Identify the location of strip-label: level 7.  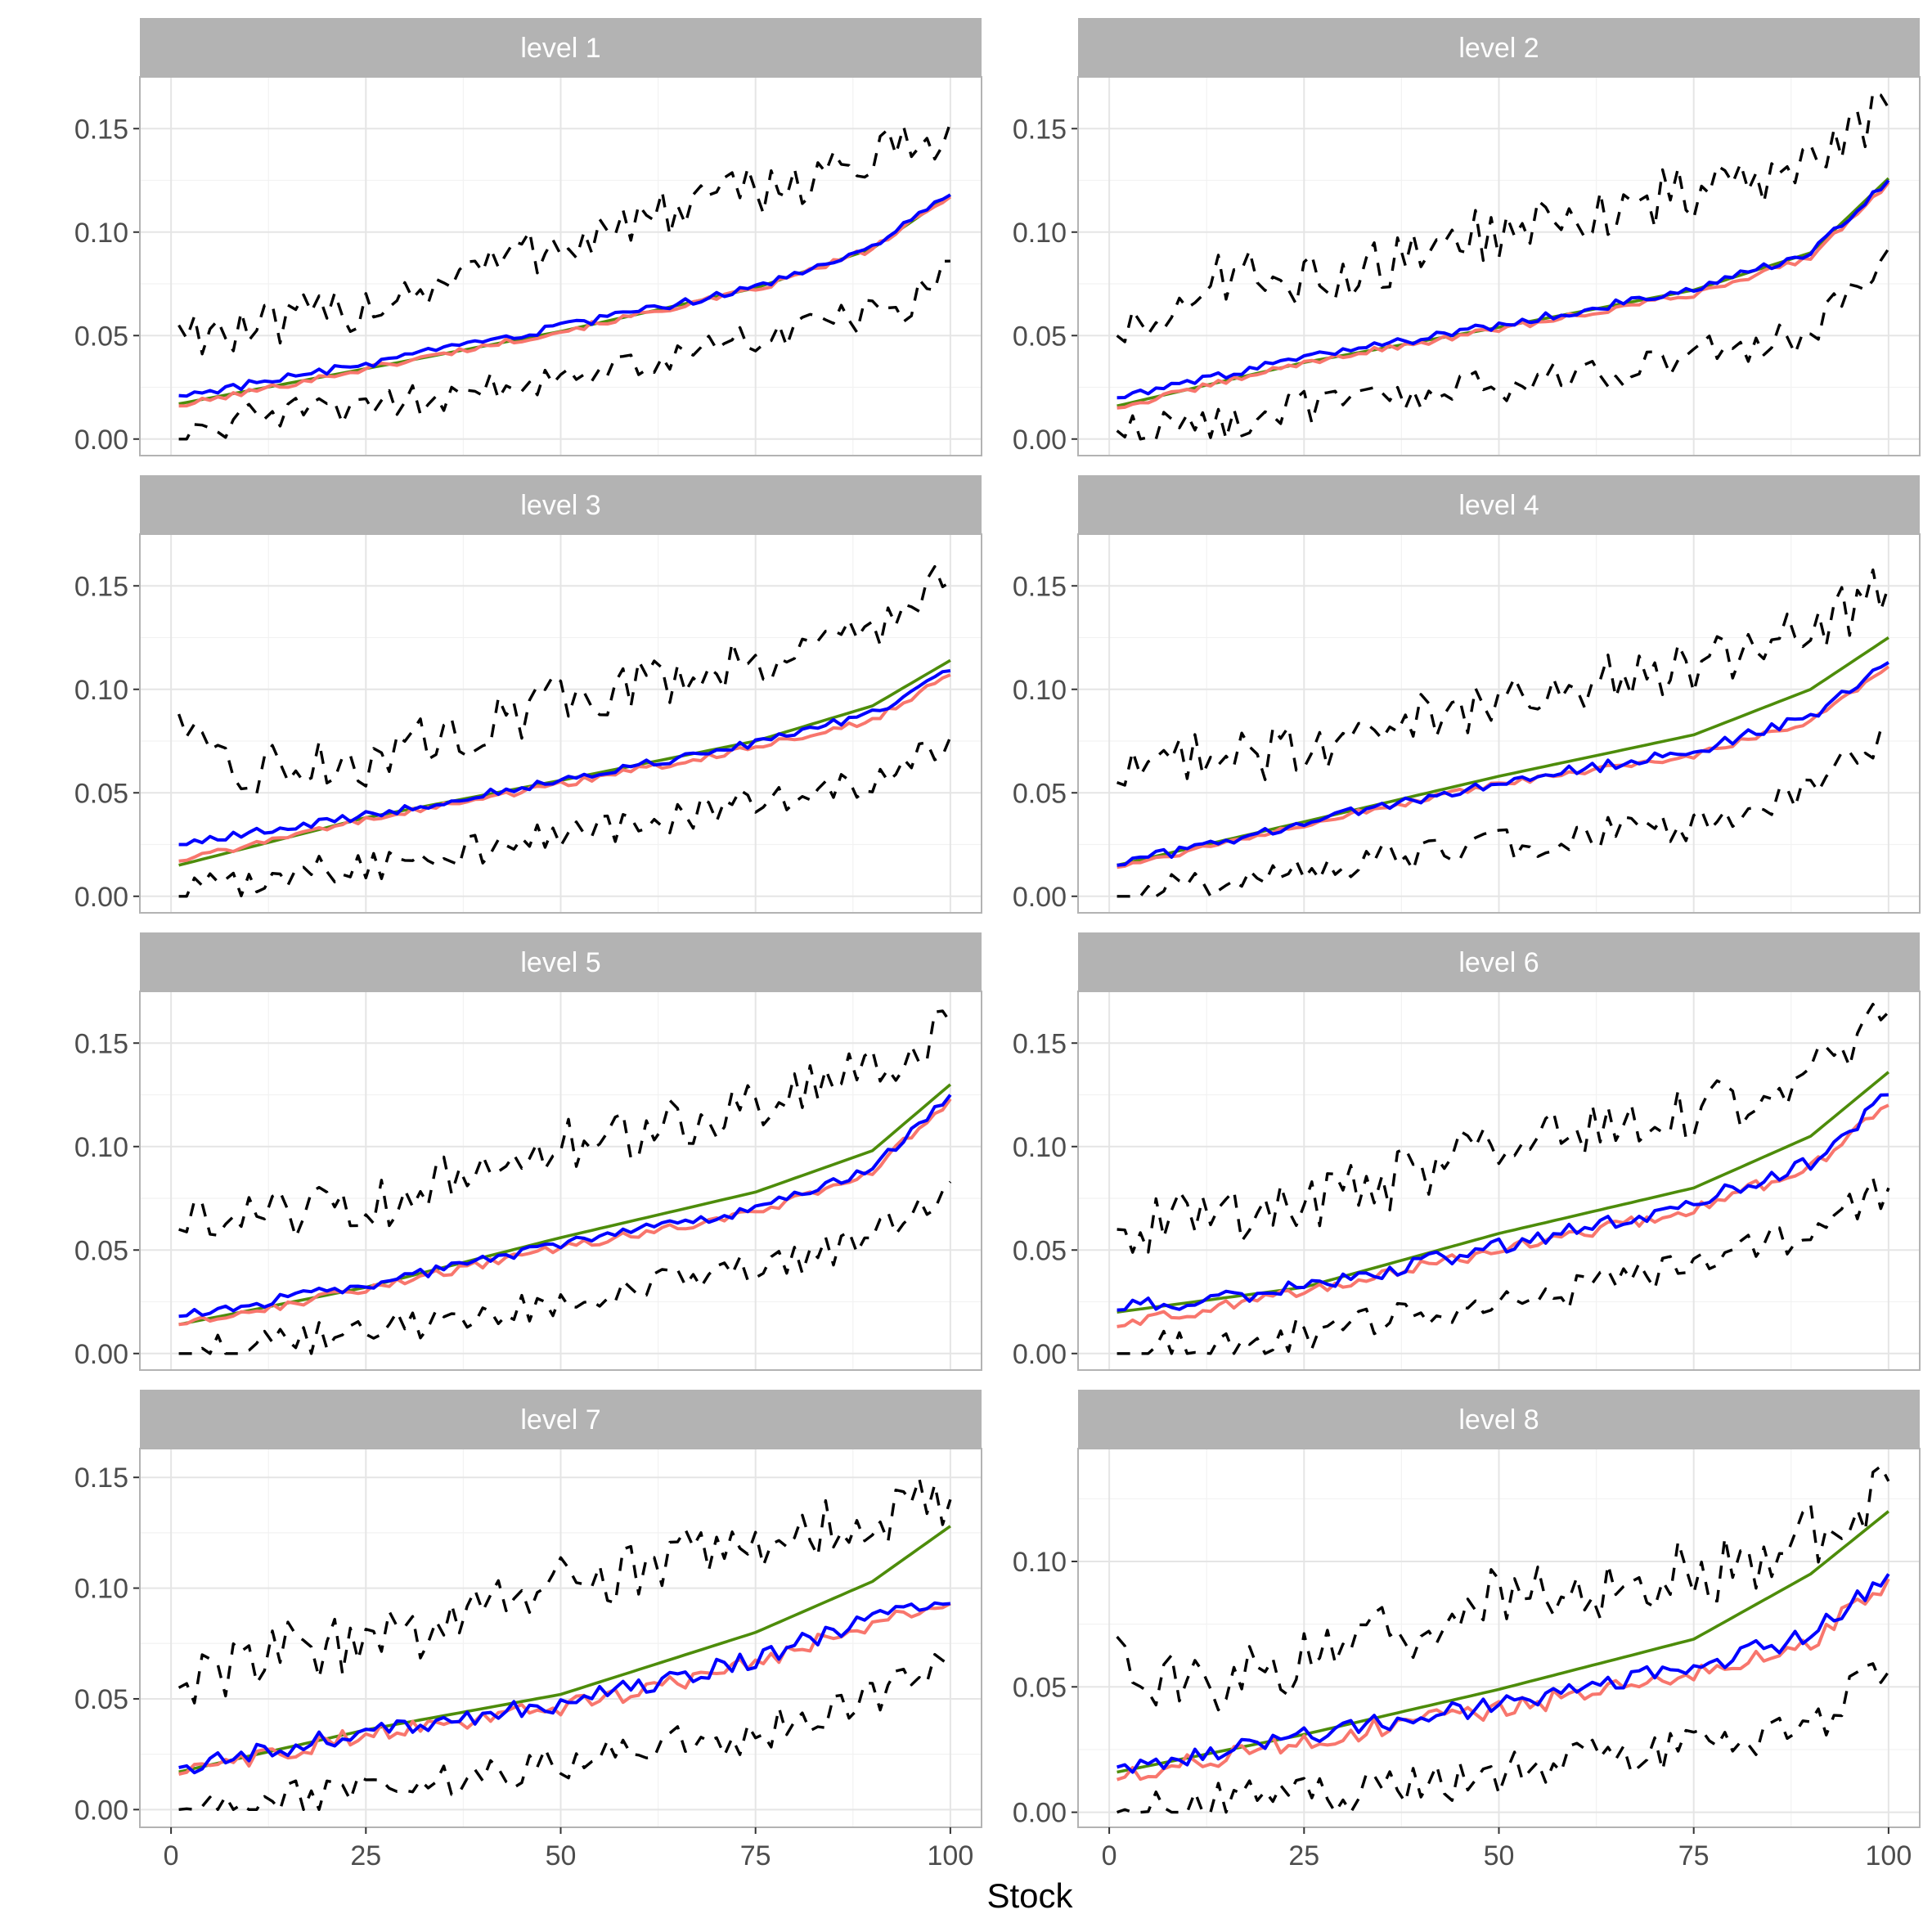
(560, 1420).